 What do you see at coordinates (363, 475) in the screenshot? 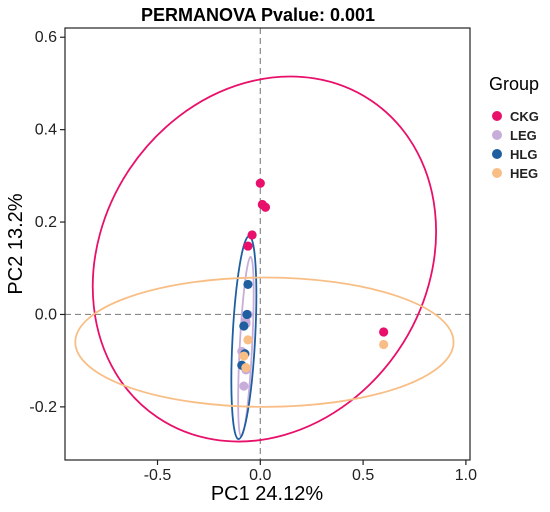
I see `x-tick-label: 0.5` at bounding box center [363, 475].